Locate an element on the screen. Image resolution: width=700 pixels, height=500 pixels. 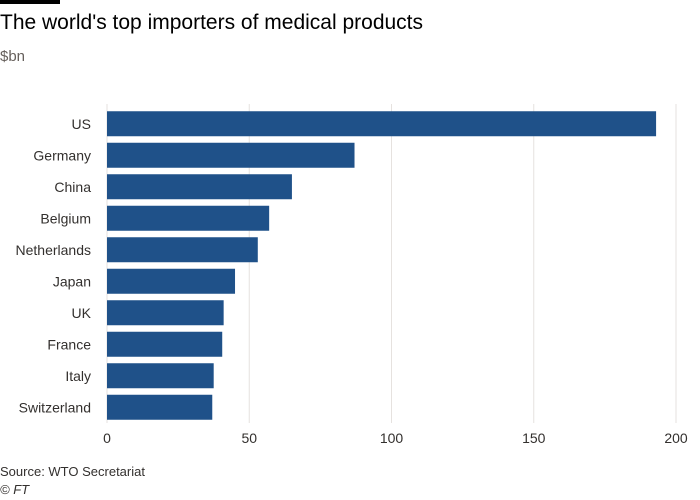
bar-japan is located at coordinates (171, 281).